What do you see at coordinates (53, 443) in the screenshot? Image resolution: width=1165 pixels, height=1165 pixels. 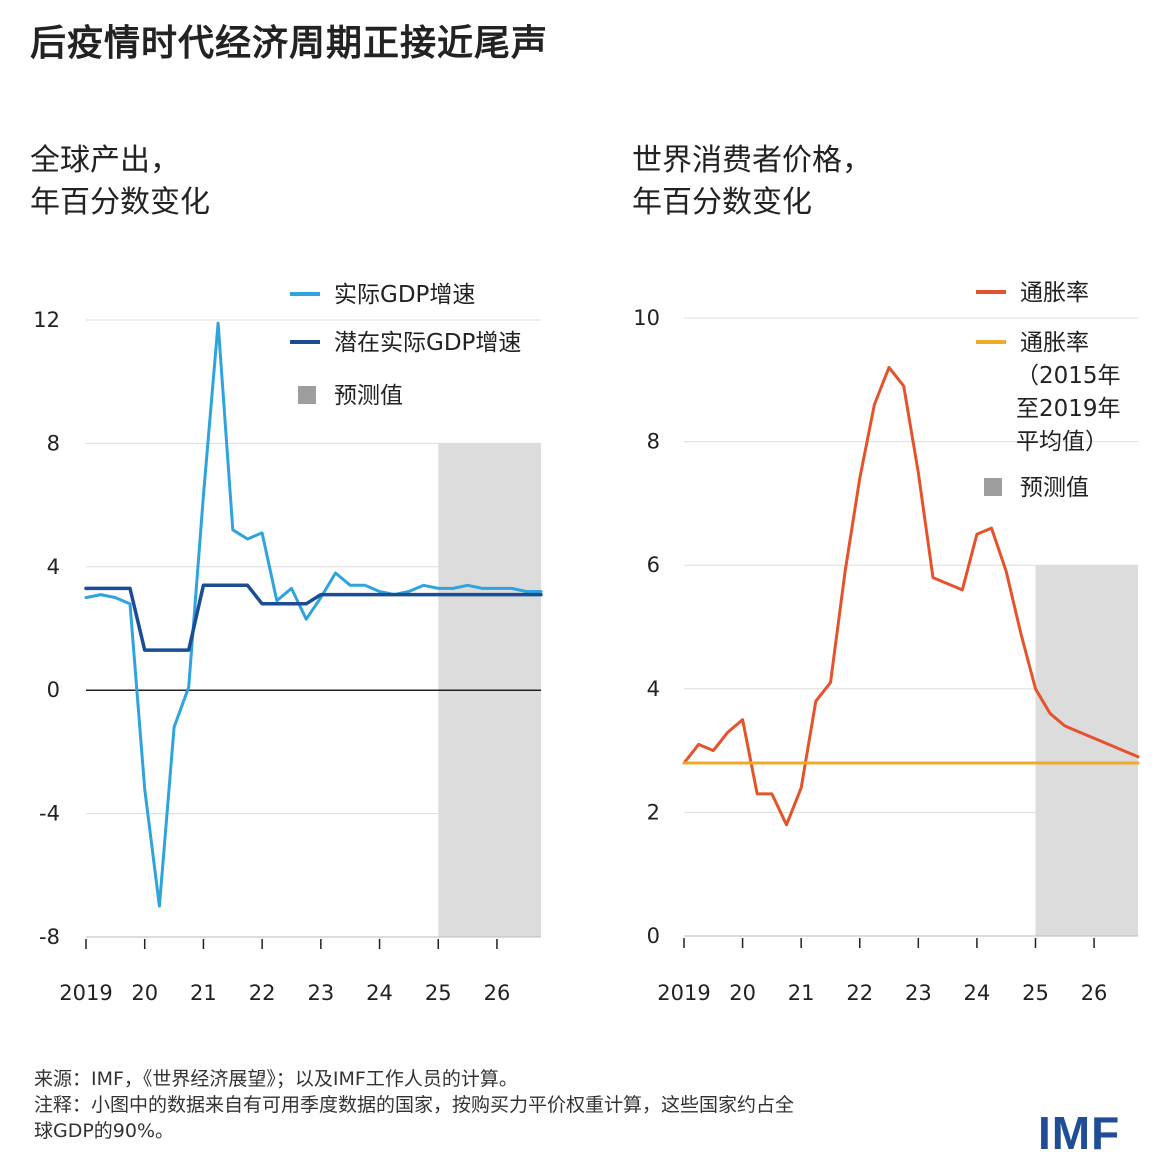 I see `left-y-tick-label: 8` at bounding box center [53, 443].